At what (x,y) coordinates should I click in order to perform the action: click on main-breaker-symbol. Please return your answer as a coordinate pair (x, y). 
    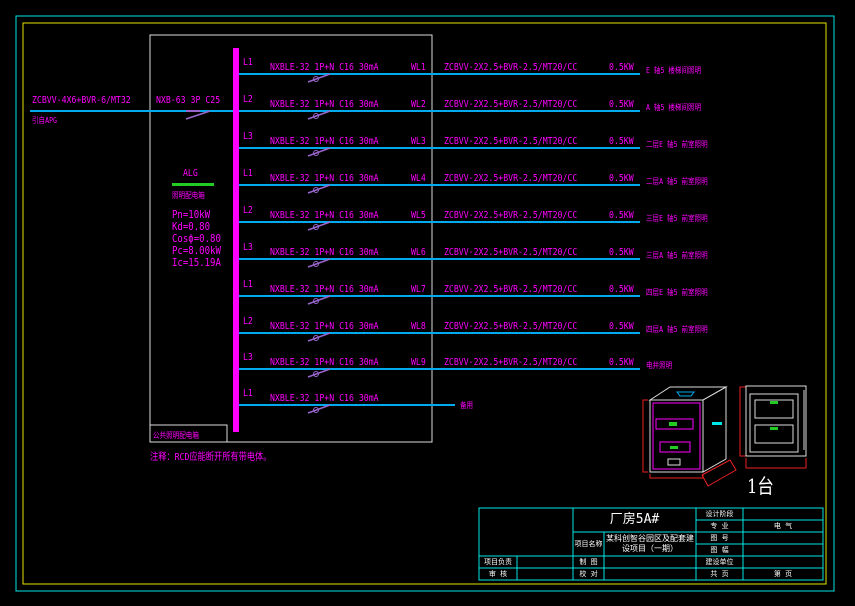
    Looking at the image, I should click on (198, 115).